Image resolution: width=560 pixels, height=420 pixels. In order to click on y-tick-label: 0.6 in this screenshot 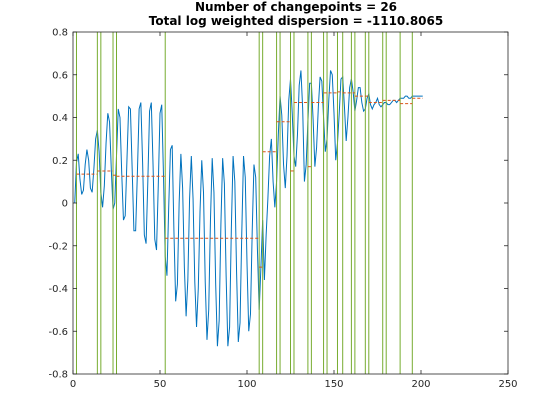, I will do `click(60, 75)`.